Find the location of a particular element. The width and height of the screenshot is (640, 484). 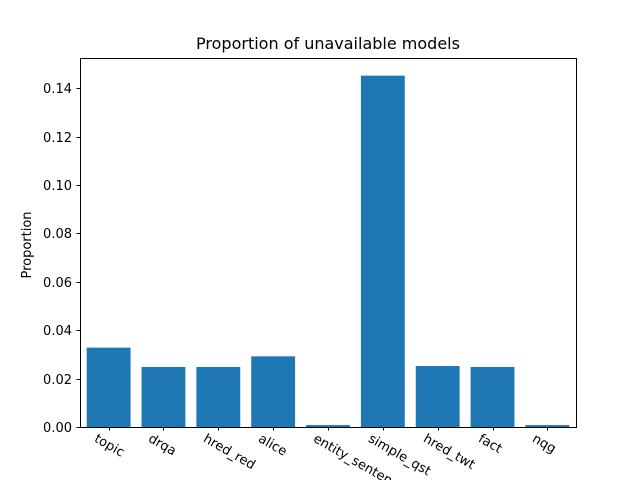

bar-topic is located at coordinates (108, 387).